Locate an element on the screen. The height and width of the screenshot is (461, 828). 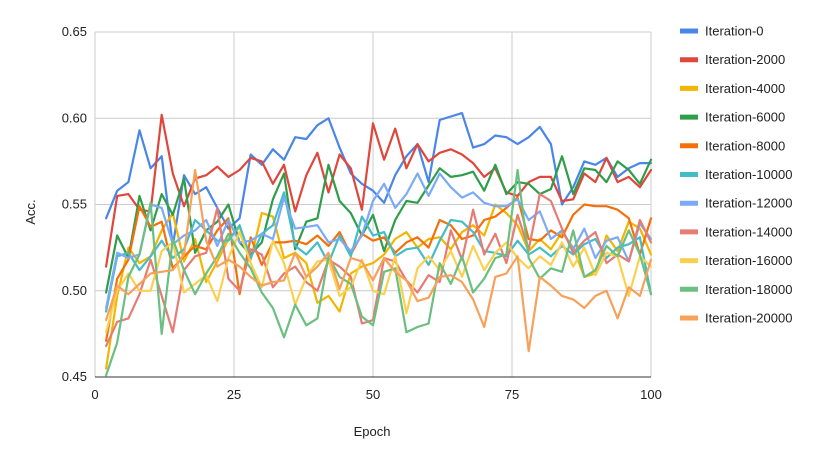
y-axis-title: Acc. is located at coordinates (30, 211).